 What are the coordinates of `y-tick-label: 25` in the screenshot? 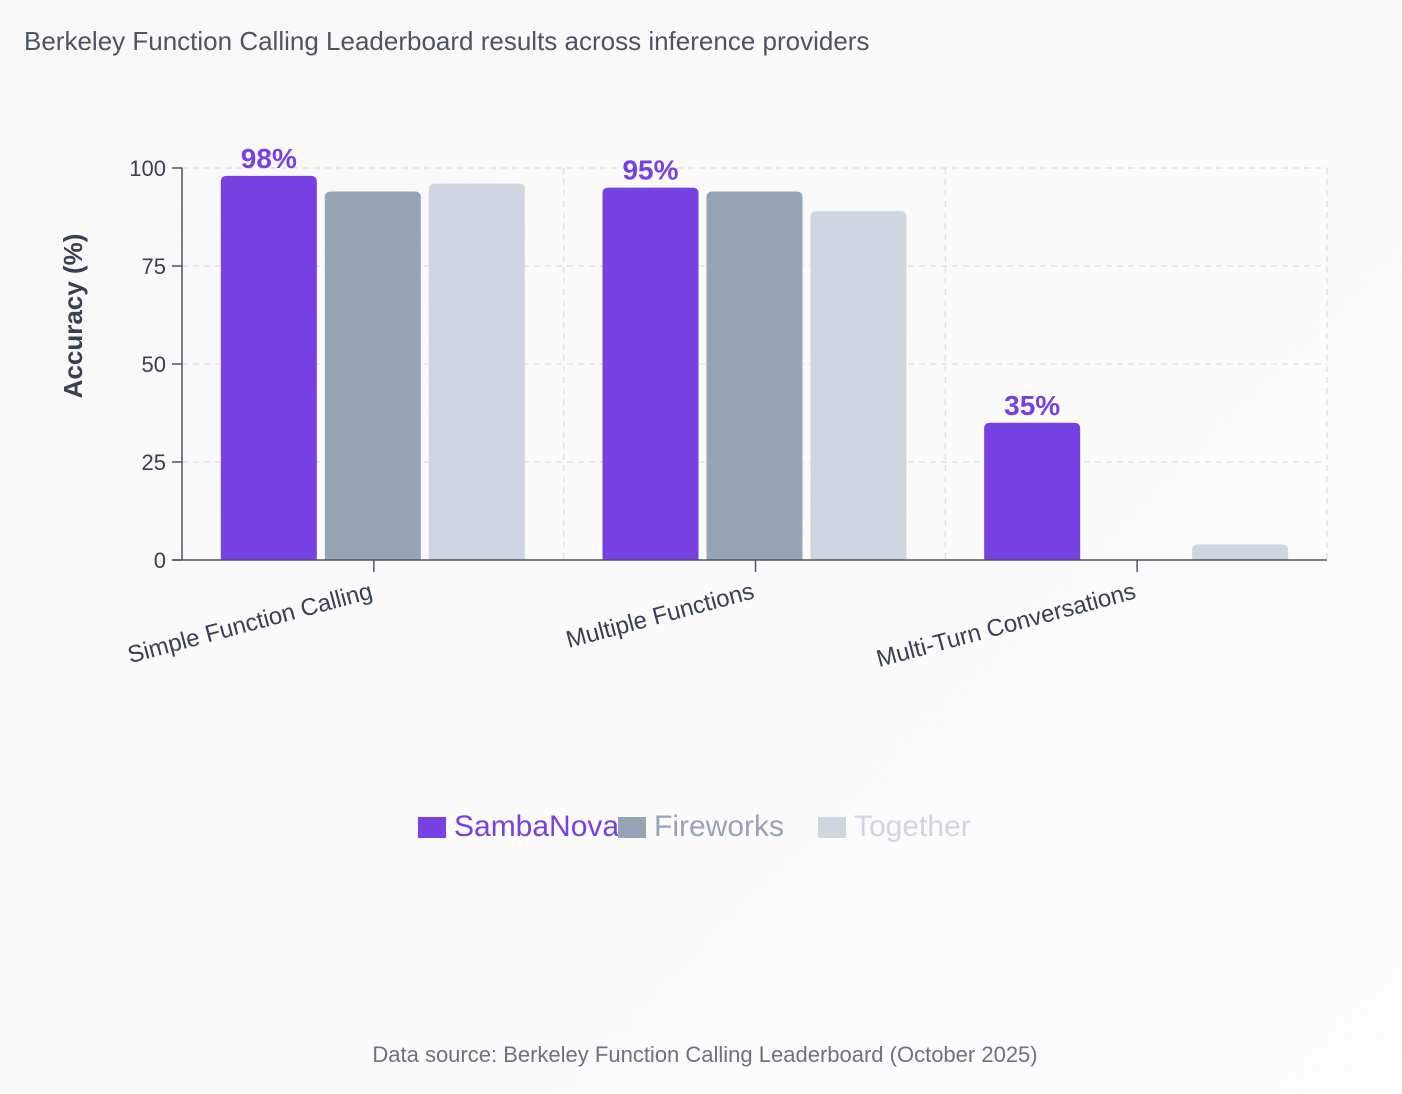 It's located at (154, 462).